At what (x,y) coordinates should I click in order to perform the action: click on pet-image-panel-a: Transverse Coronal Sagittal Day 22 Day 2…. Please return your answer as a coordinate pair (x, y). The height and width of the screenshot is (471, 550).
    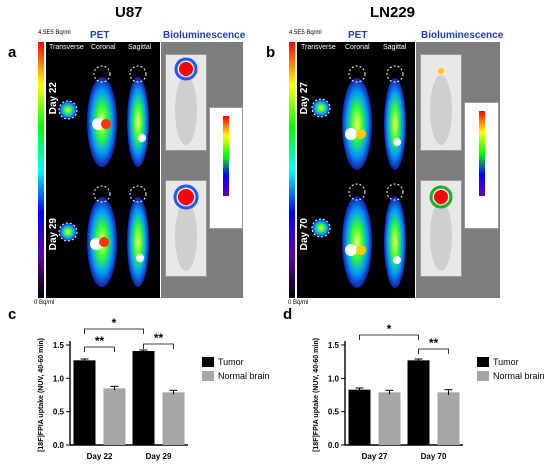
    Looking at the image, I should click on (103, 170).